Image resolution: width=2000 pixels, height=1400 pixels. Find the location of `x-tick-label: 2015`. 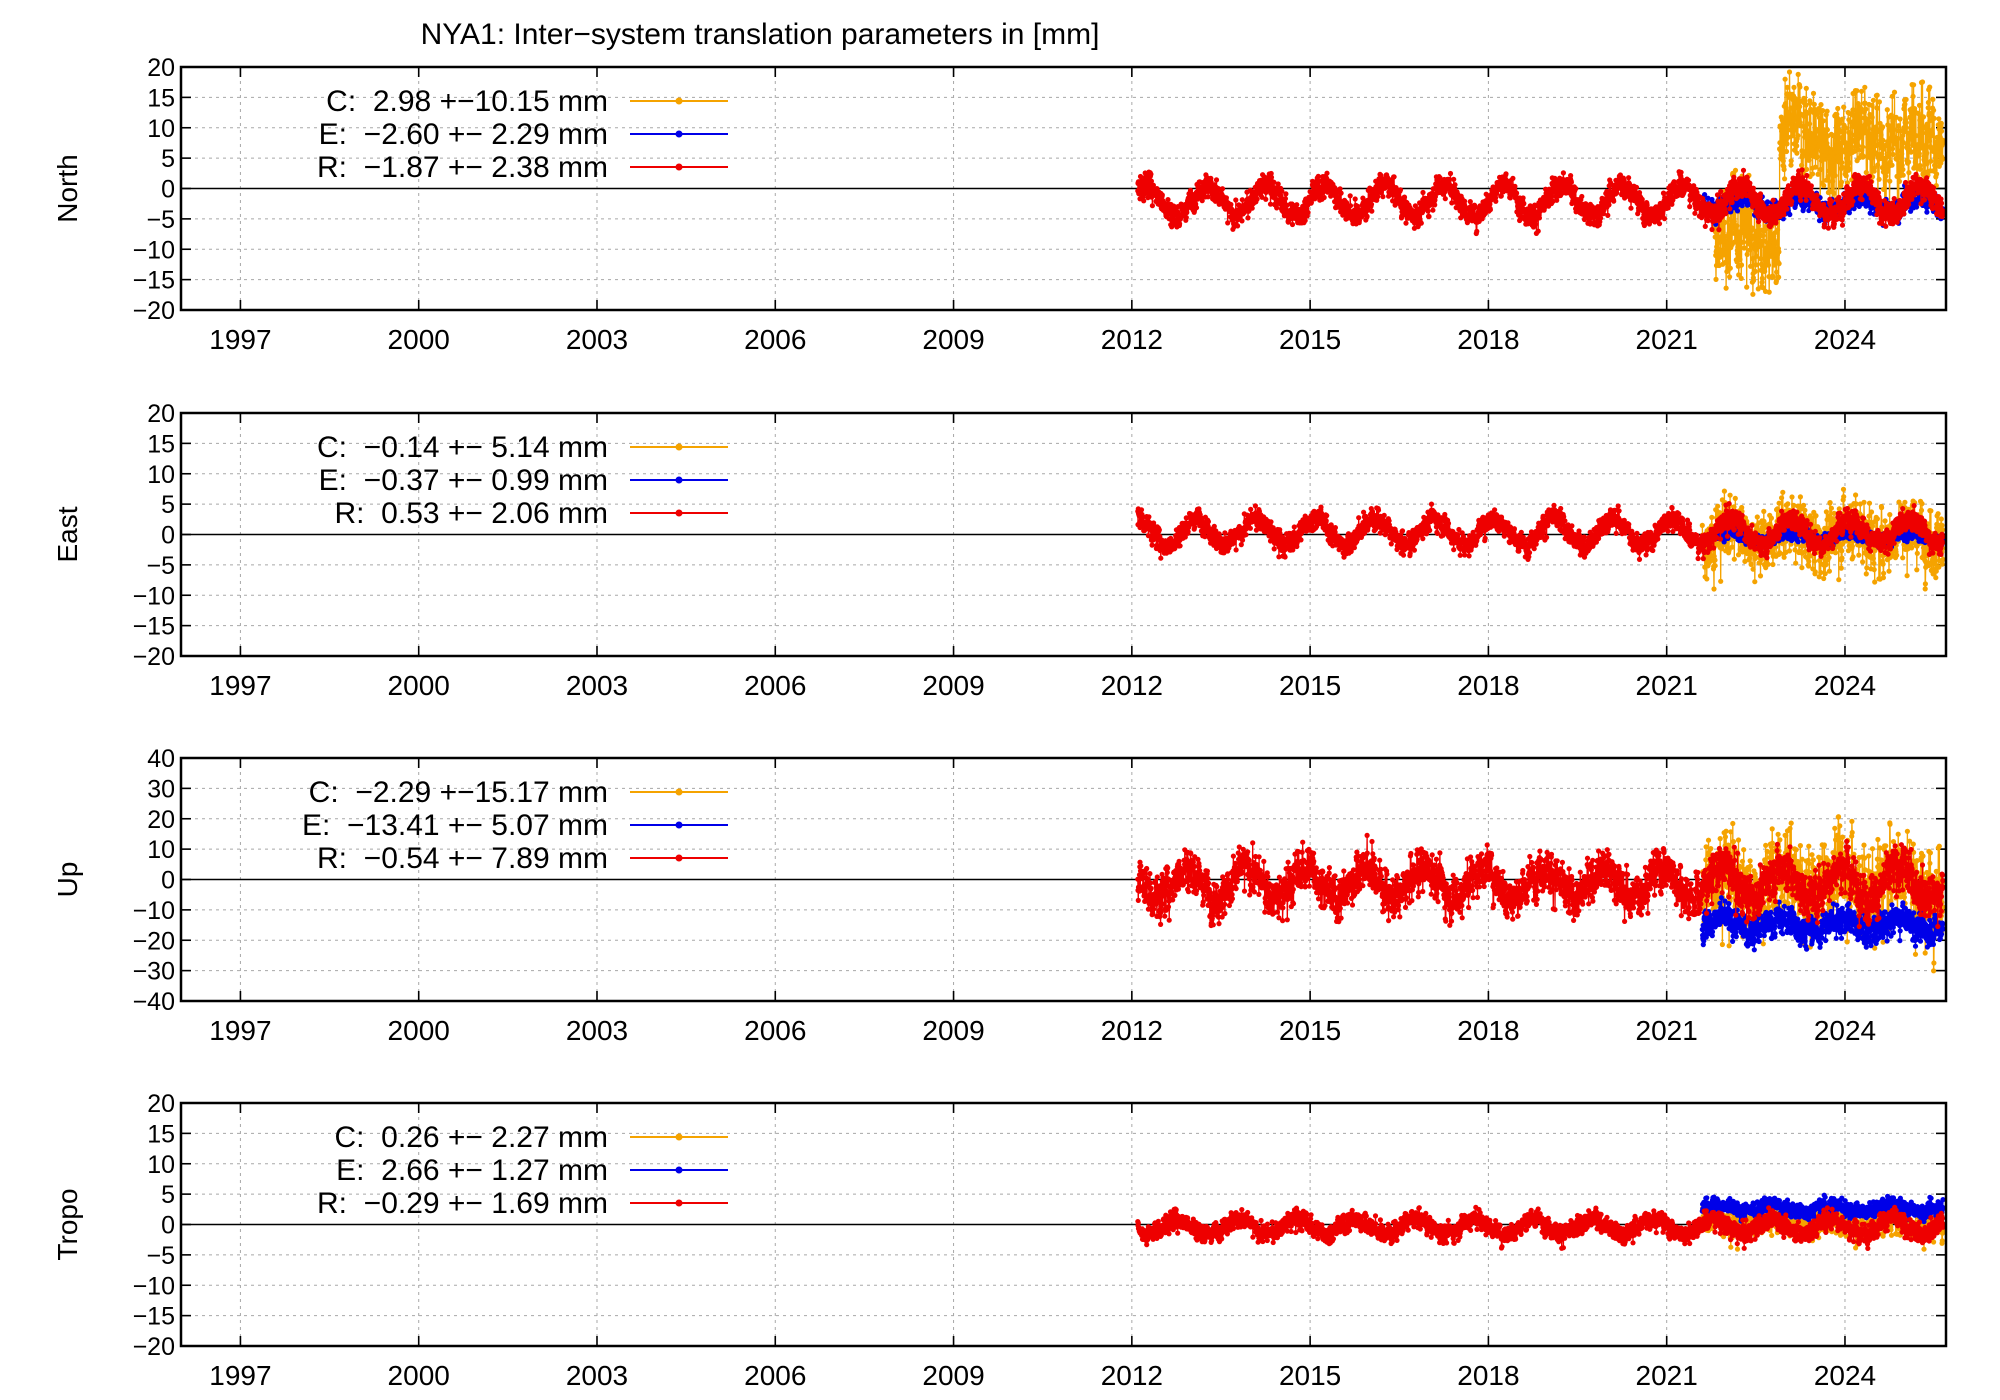

x-tick-label: 2015 is located at coordinates (1310, 339).